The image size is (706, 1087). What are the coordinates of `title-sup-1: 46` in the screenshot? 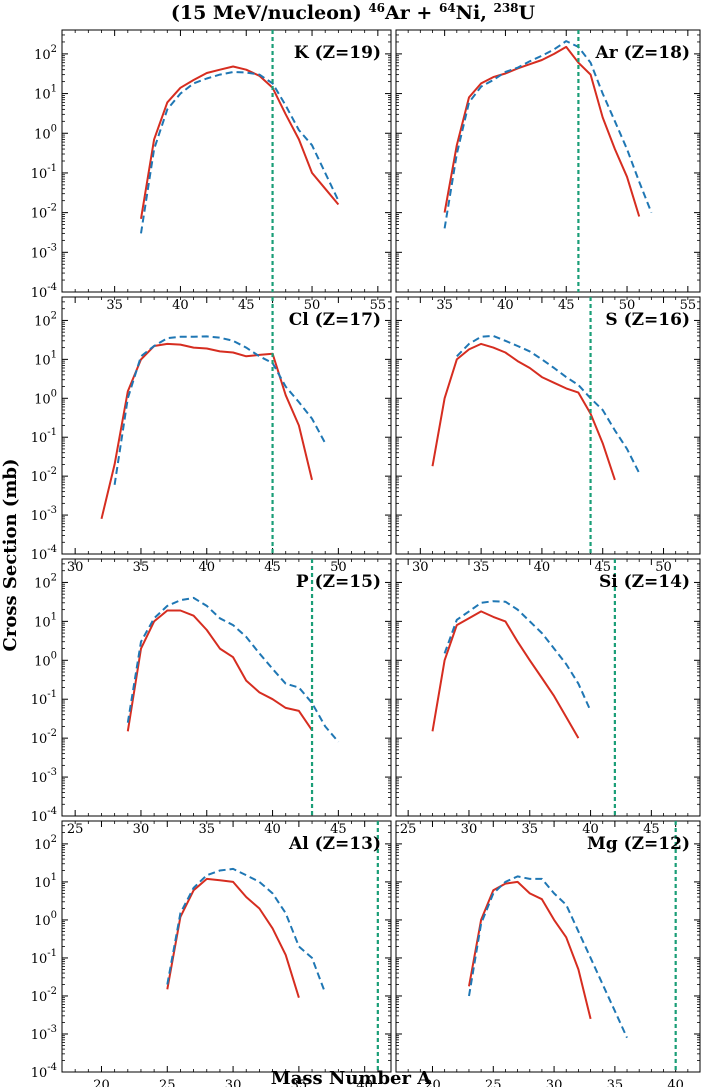 It's located at (376, 8).